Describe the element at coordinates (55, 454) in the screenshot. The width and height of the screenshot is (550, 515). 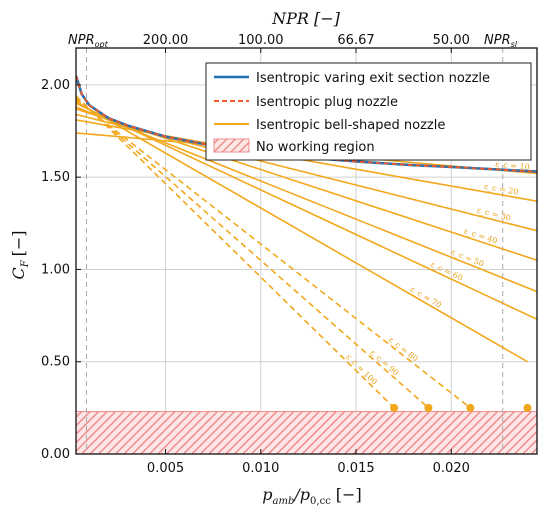
I see `left-tick-label-0: 0.00` at that location.